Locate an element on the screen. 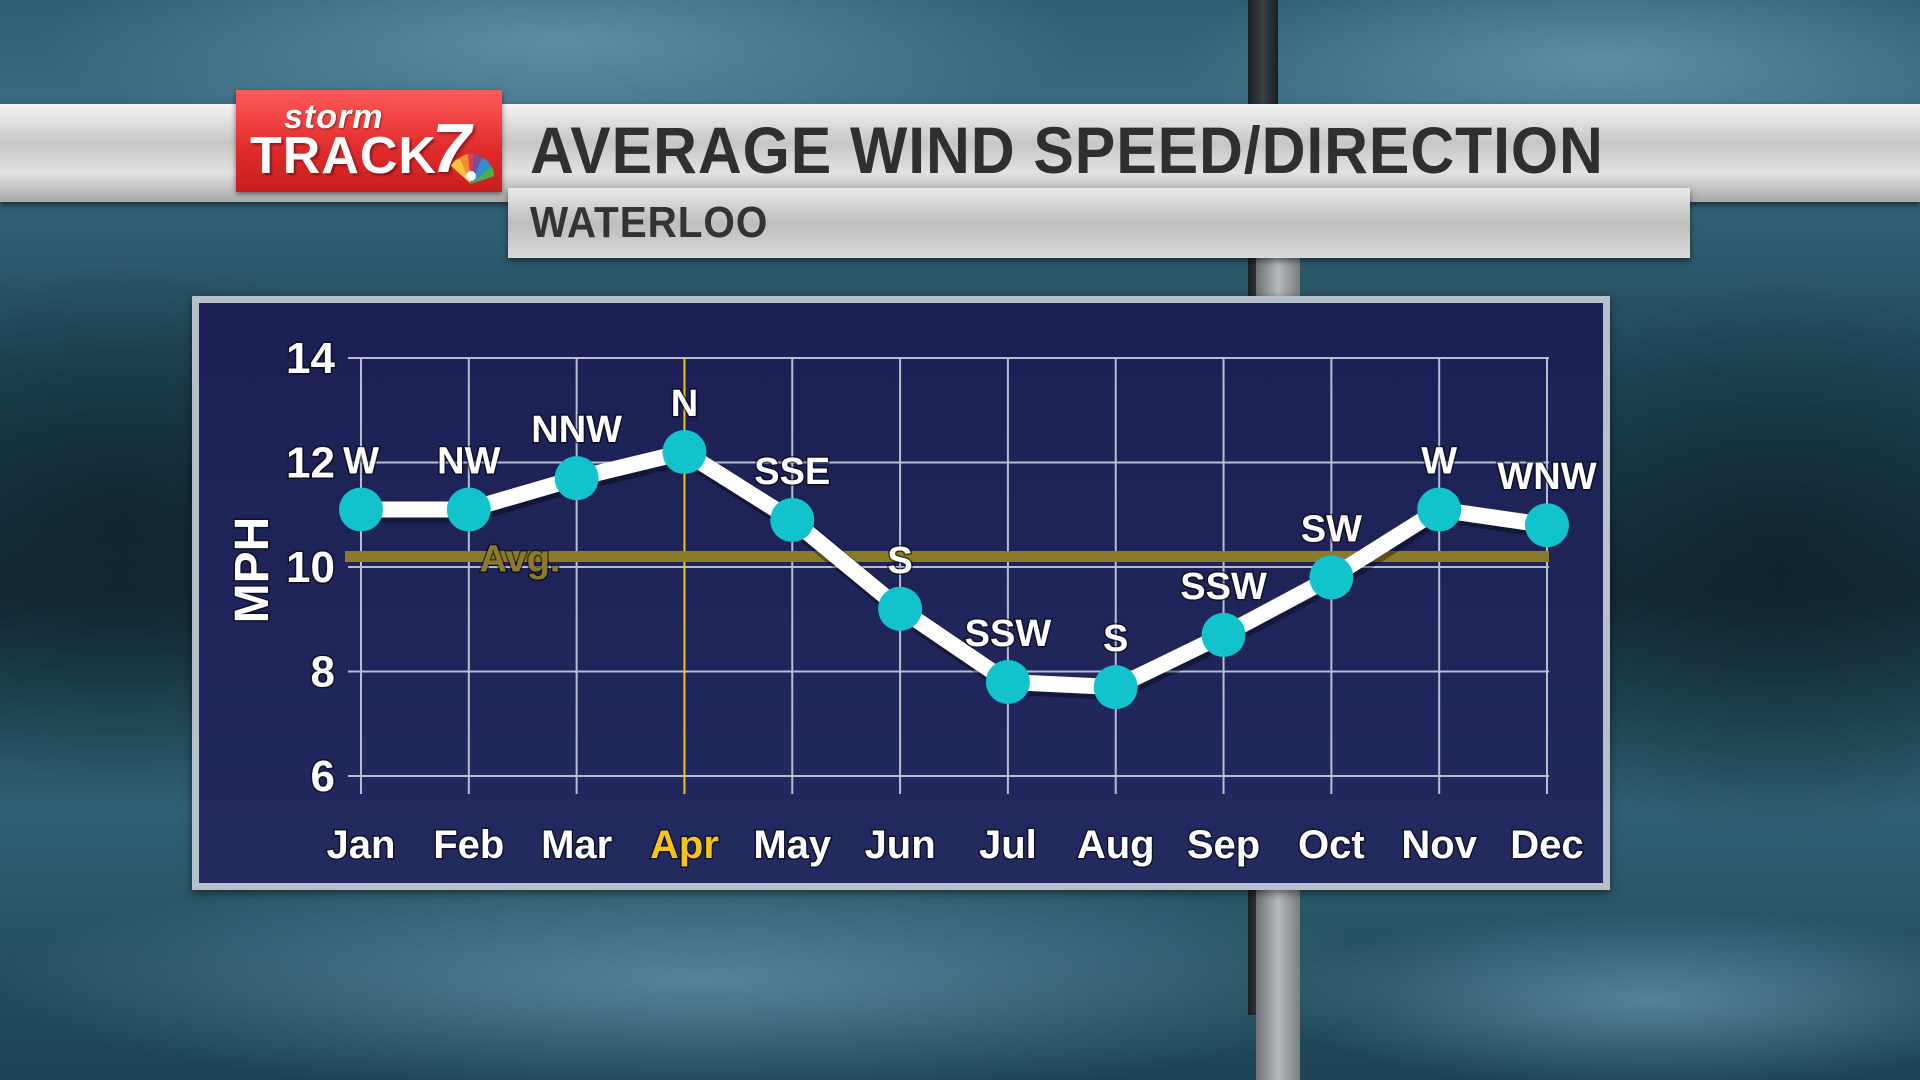 This screenshot has width=1920, height=1080. x-tick-label: May is located at coordinates (792, 845).